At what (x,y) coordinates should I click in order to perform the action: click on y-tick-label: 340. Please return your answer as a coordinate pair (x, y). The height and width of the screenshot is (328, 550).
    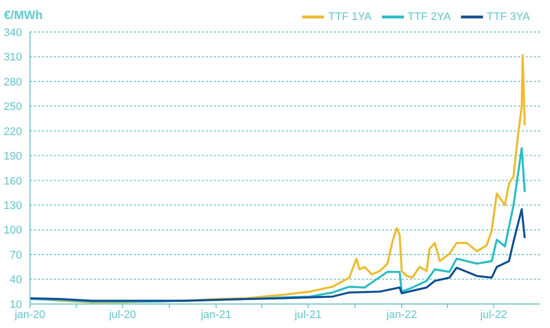
    Looking at the image, I should click on (13, 32).